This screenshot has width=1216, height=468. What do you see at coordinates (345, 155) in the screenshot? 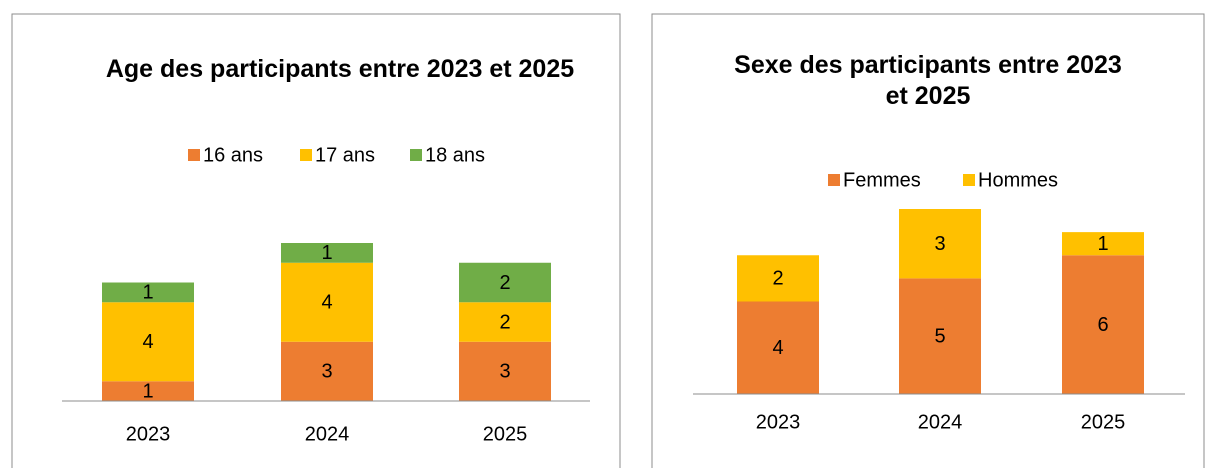
I see `legend-label: 17 ans` at bounding box center [345, 155].